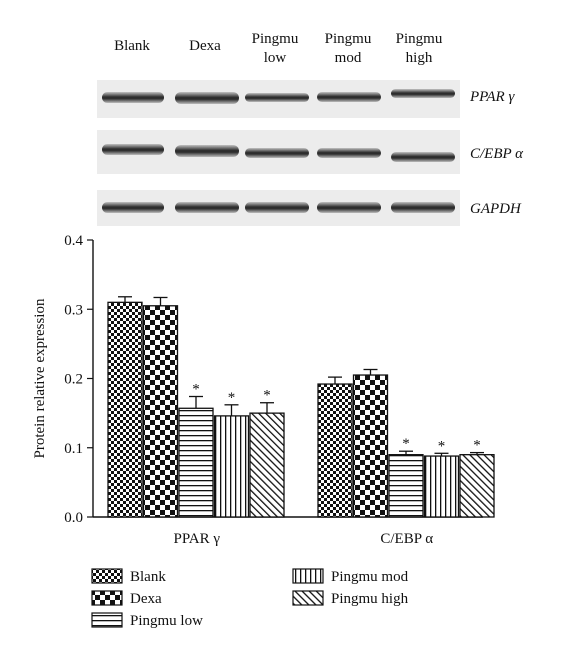  Describe the element at coordinates (148, 577) in the screenshot. I see `legend-label: Blank` at that location.